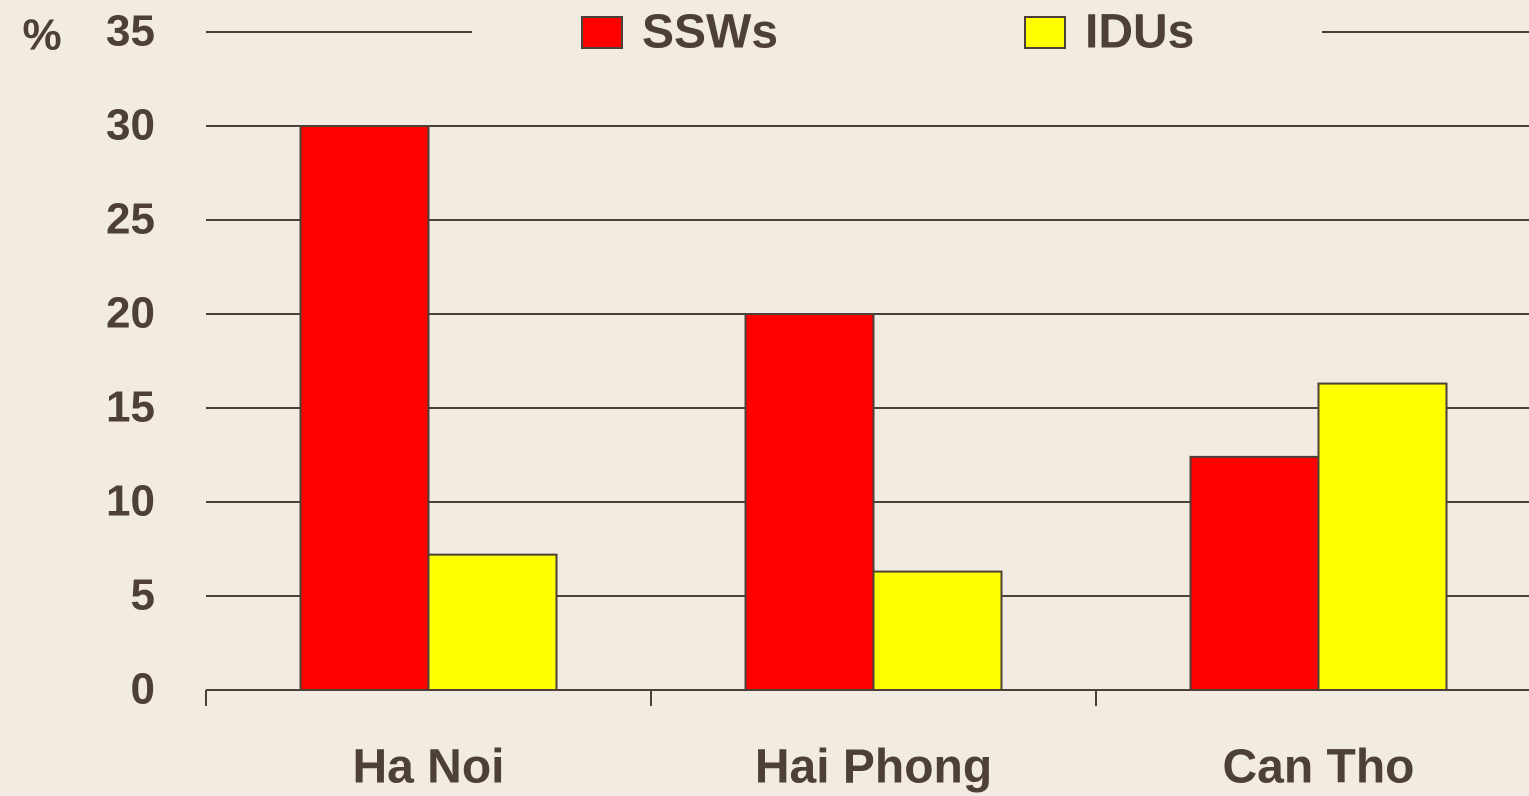  I want to click on y-tick-label: 30, so click(130, 125).